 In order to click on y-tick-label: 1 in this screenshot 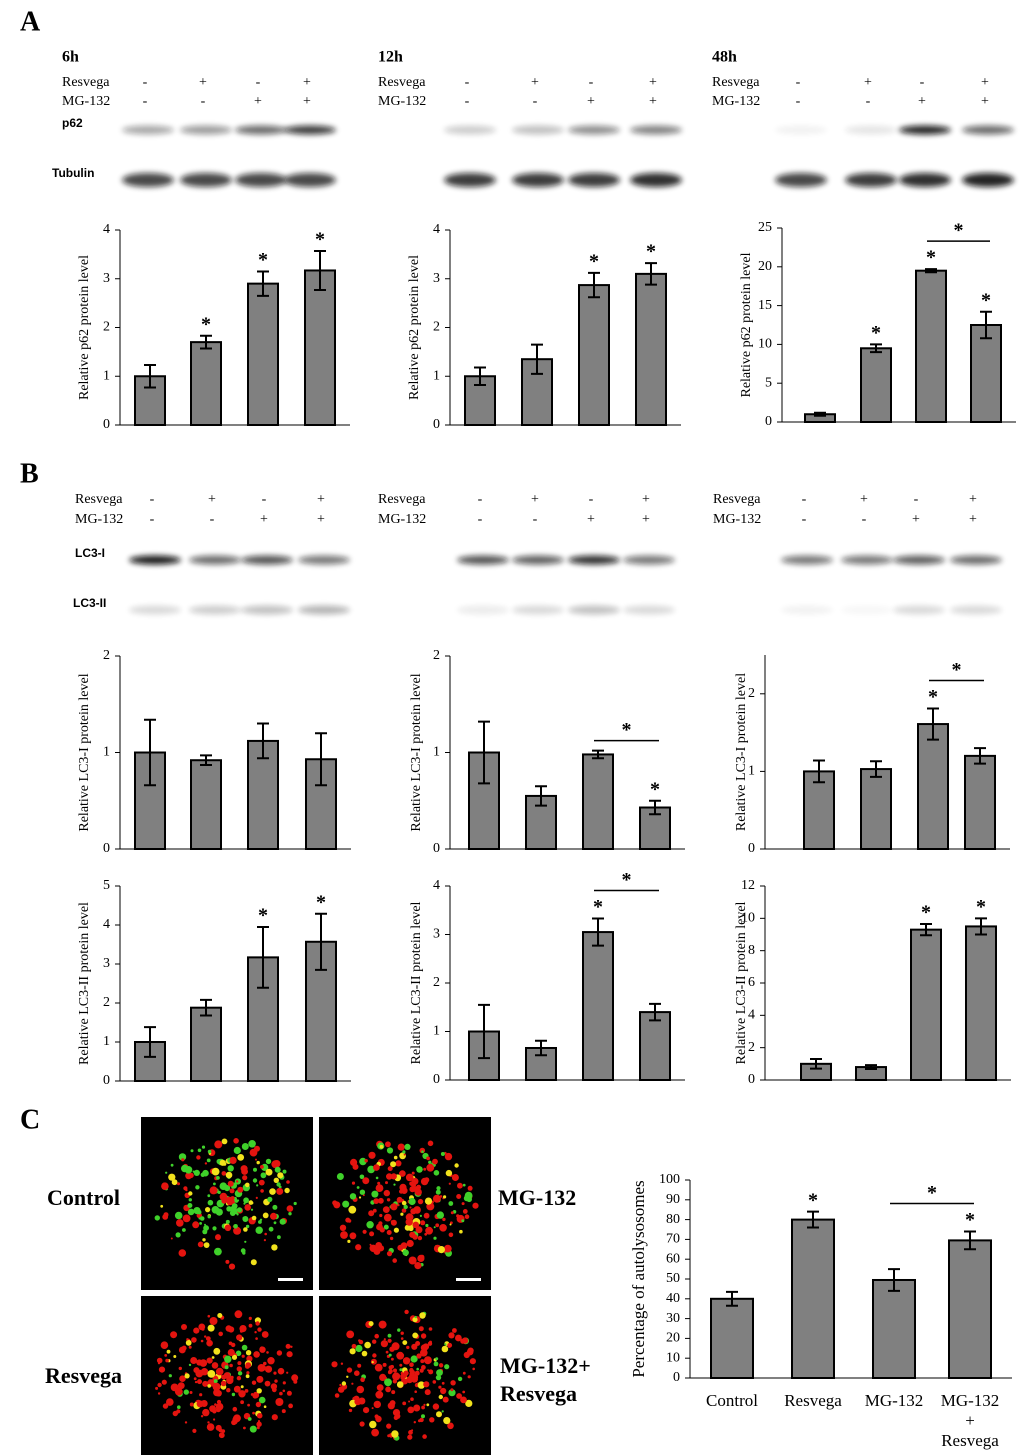, I will do `click(436, 752)`.